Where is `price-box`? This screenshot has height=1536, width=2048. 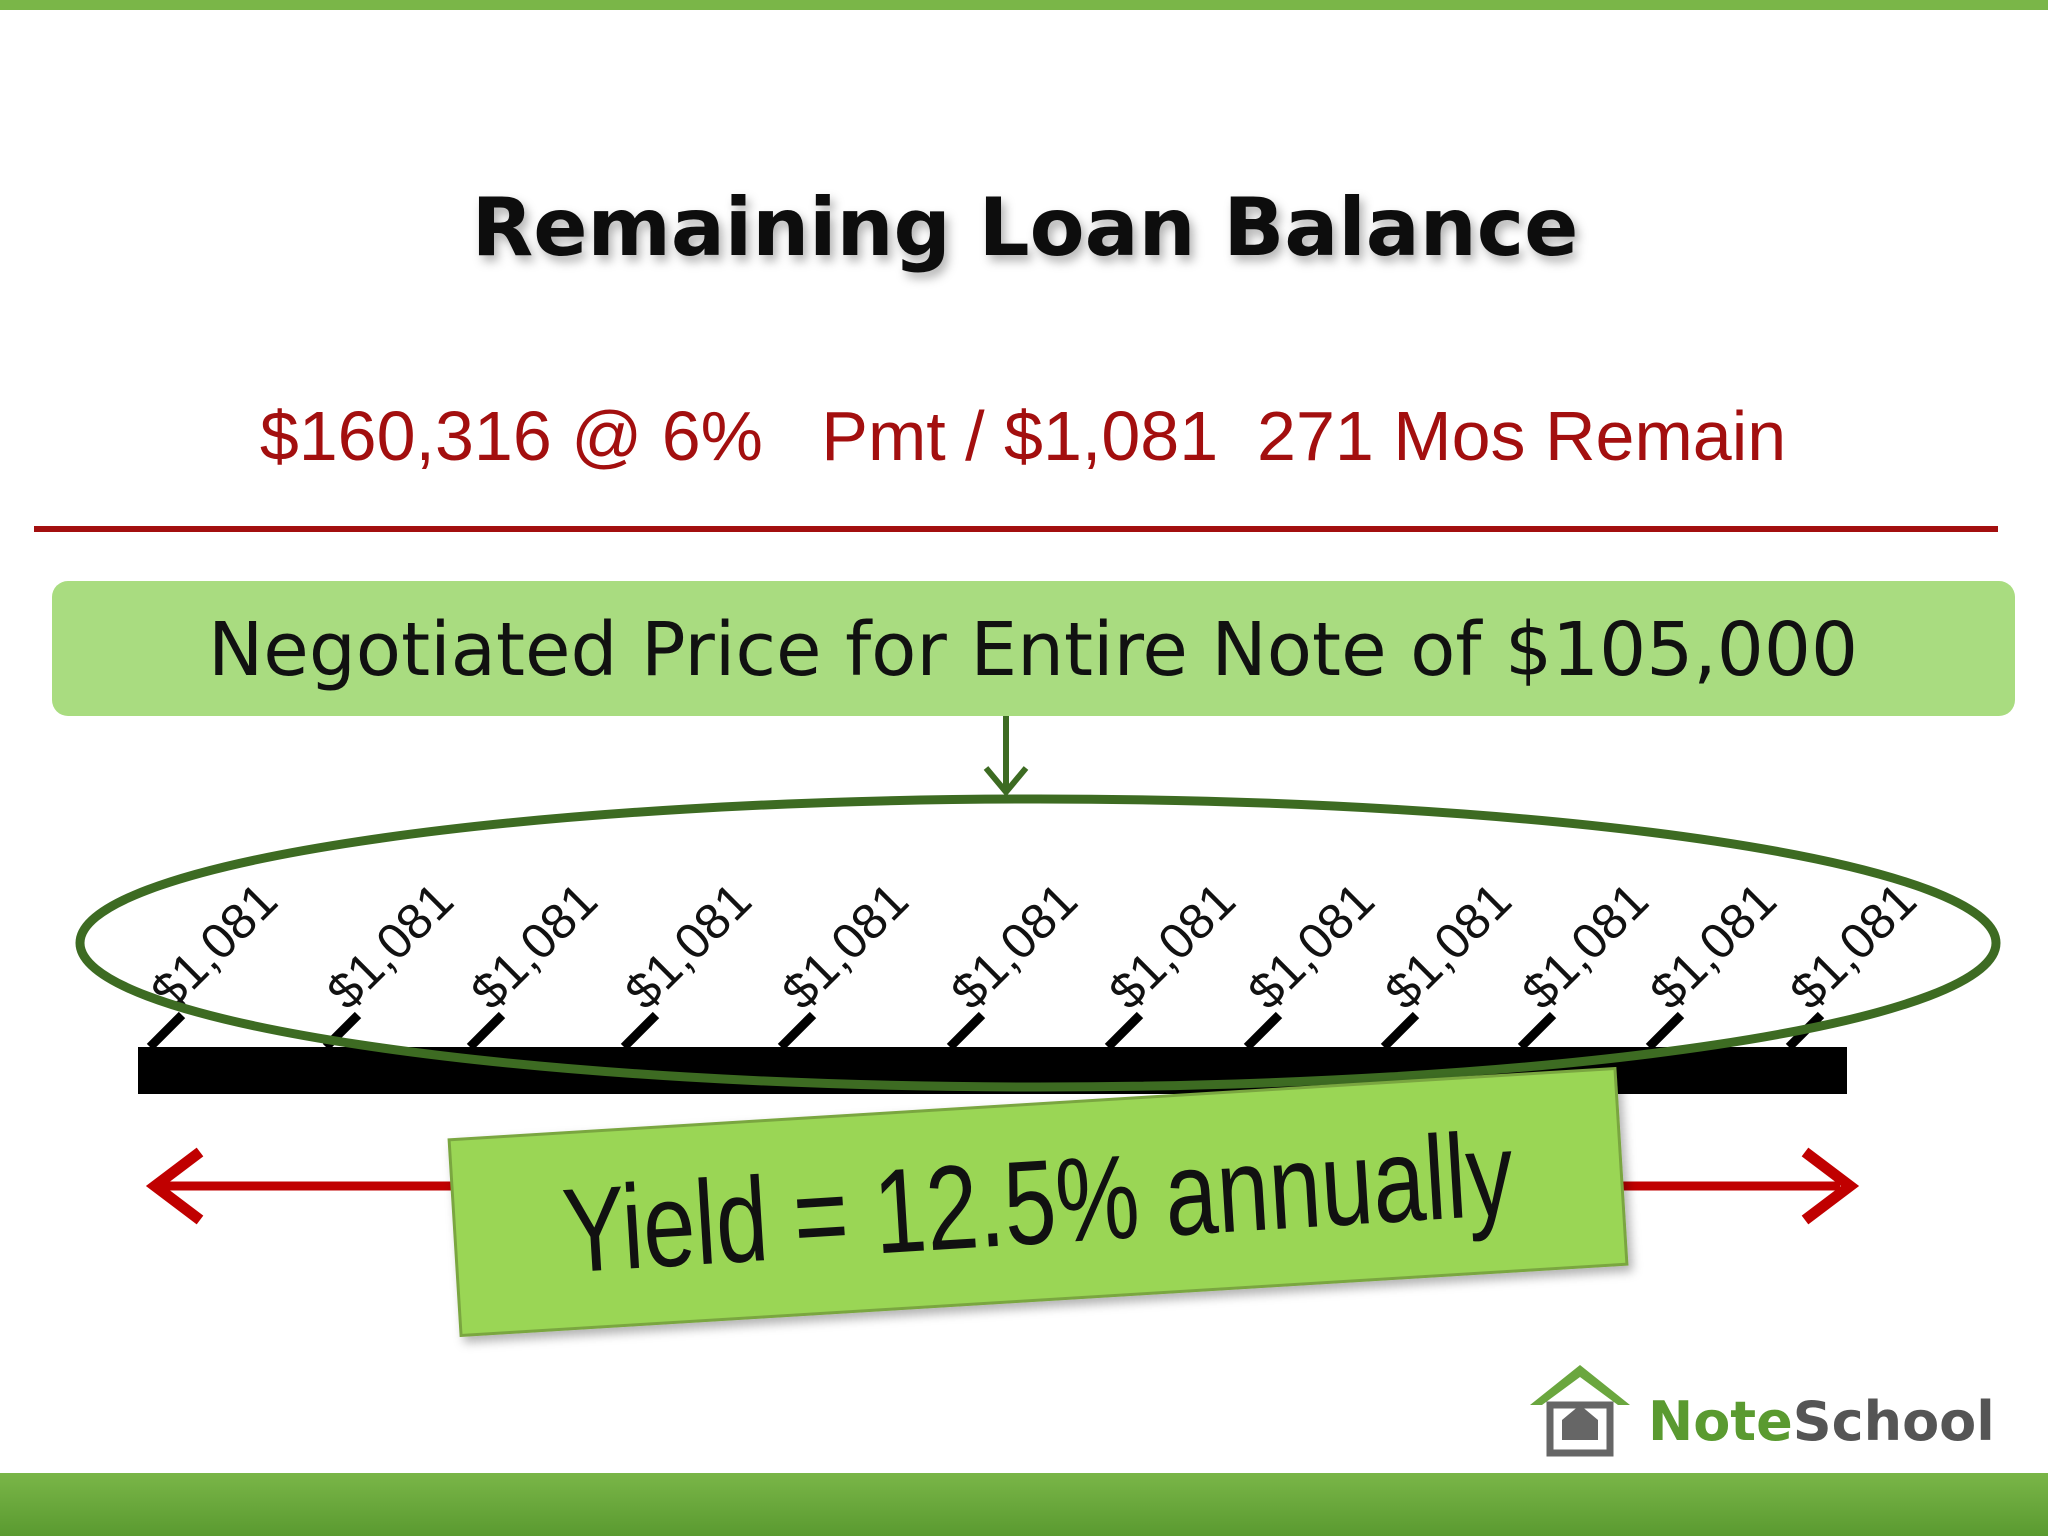
price-box is located at coordinates (1033, 648).